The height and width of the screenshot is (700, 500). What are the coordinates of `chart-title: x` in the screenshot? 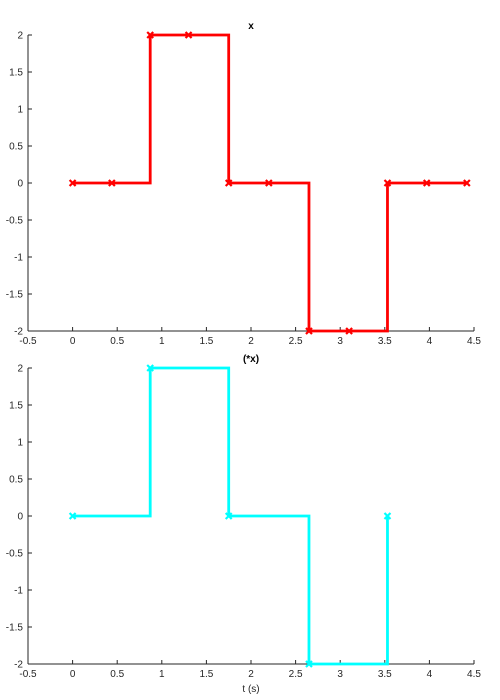 It's located at (251, 26).